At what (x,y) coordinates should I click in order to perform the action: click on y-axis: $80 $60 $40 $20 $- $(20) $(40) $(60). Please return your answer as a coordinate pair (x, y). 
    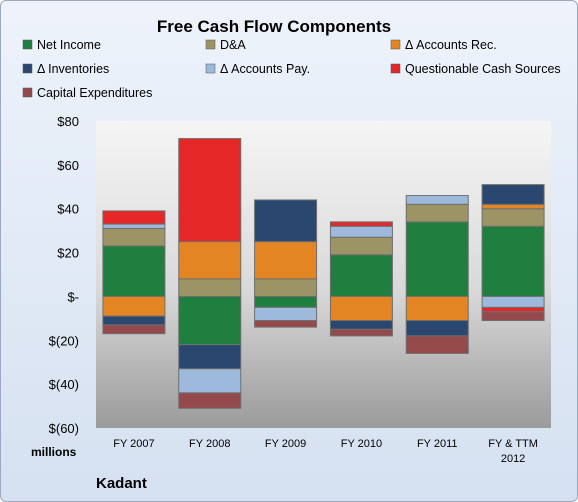
    Looking at the image, I should click on (64, 275).